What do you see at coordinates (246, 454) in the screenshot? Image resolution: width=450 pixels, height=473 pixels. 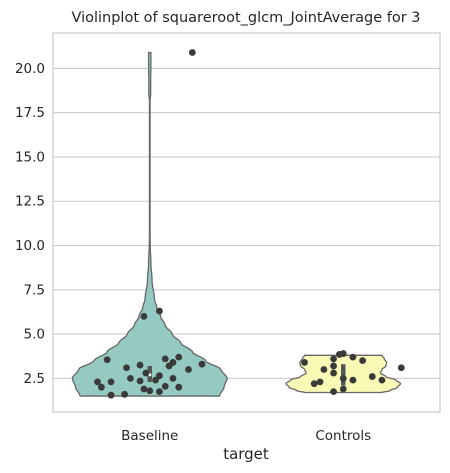 I see `x-axis-label: target` at bounding box center [246, 454].